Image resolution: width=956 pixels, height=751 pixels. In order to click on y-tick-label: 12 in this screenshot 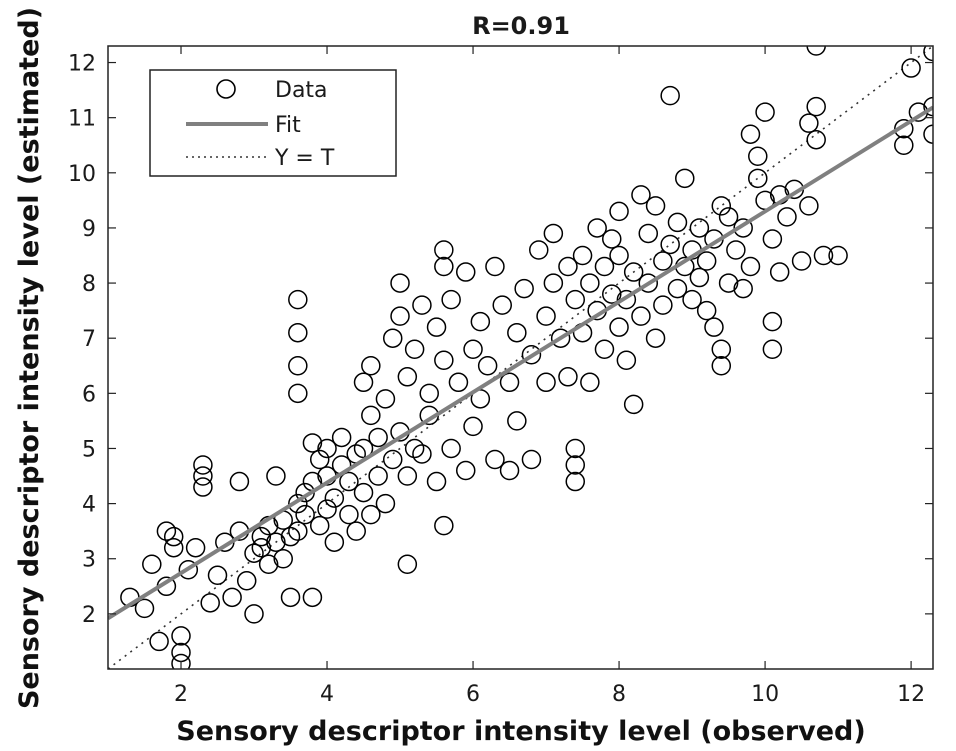, I will do `click(82, 64)`.